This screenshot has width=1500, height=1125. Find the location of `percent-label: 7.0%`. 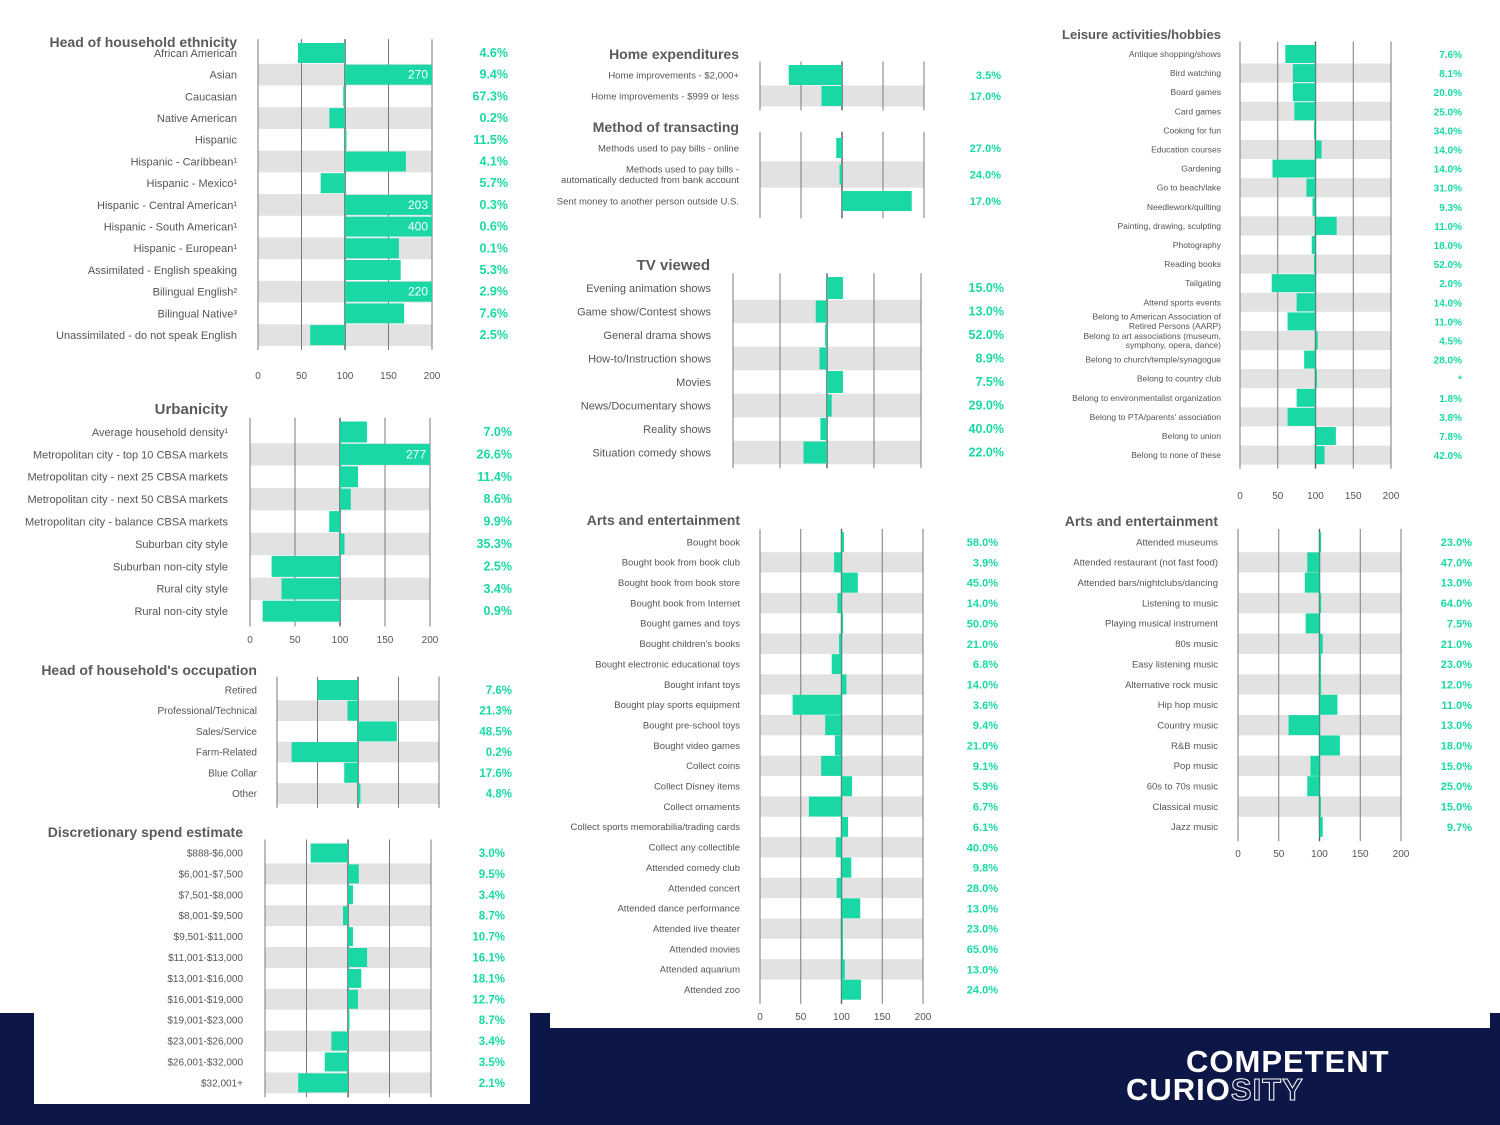

percent-label: 7.0% is located at coordinates (498, 432).